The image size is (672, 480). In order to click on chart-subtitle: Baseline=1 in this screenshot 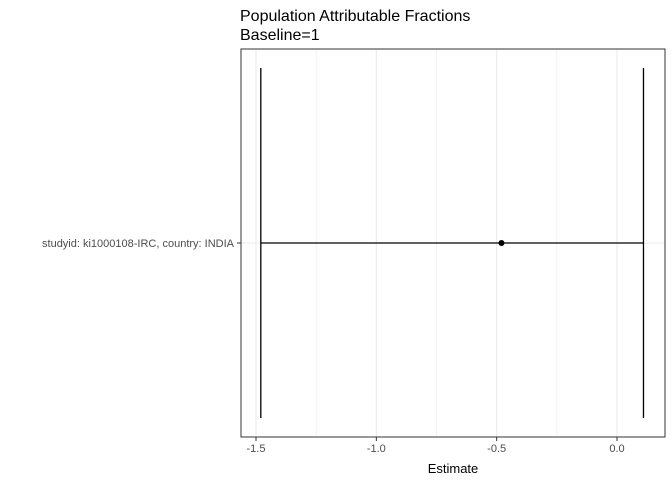, I will do `click(280, 35)`.